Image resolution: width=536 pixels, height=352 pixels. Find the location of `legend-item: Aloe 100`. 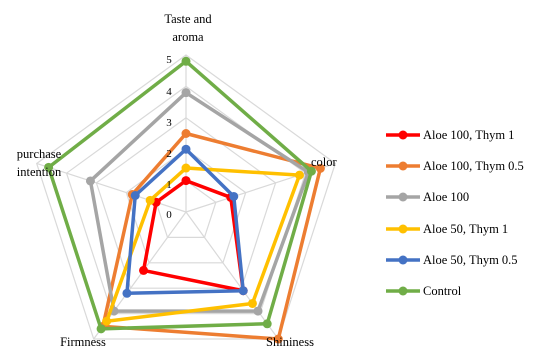

legend-item: Aloe 100 is located at coordinates (427, 197).